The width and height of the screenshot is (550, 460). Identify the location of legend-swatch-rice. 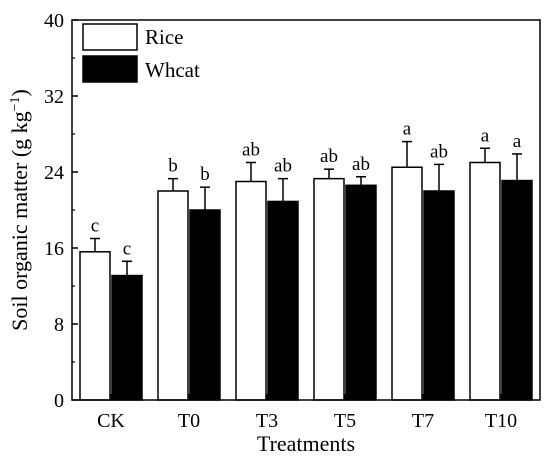
(110, 37).